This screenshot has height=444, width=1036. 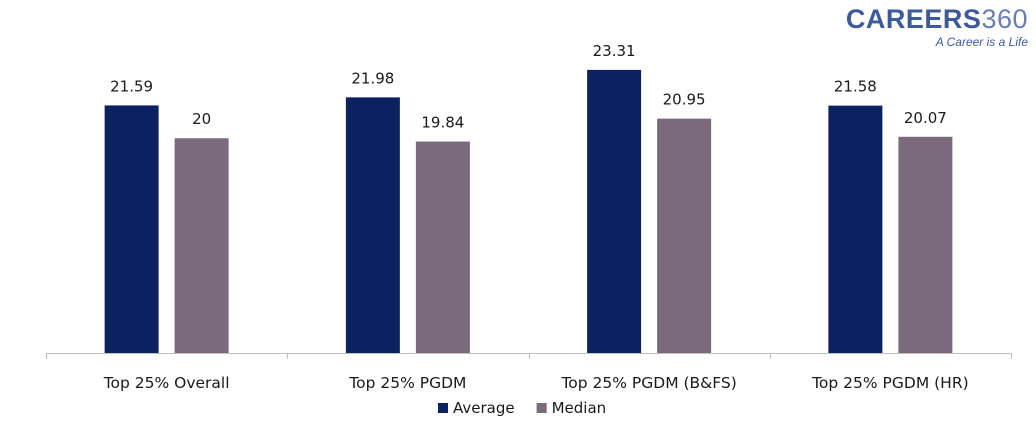 I want to click on data-label: 20.07, so click(x=925, y=118).